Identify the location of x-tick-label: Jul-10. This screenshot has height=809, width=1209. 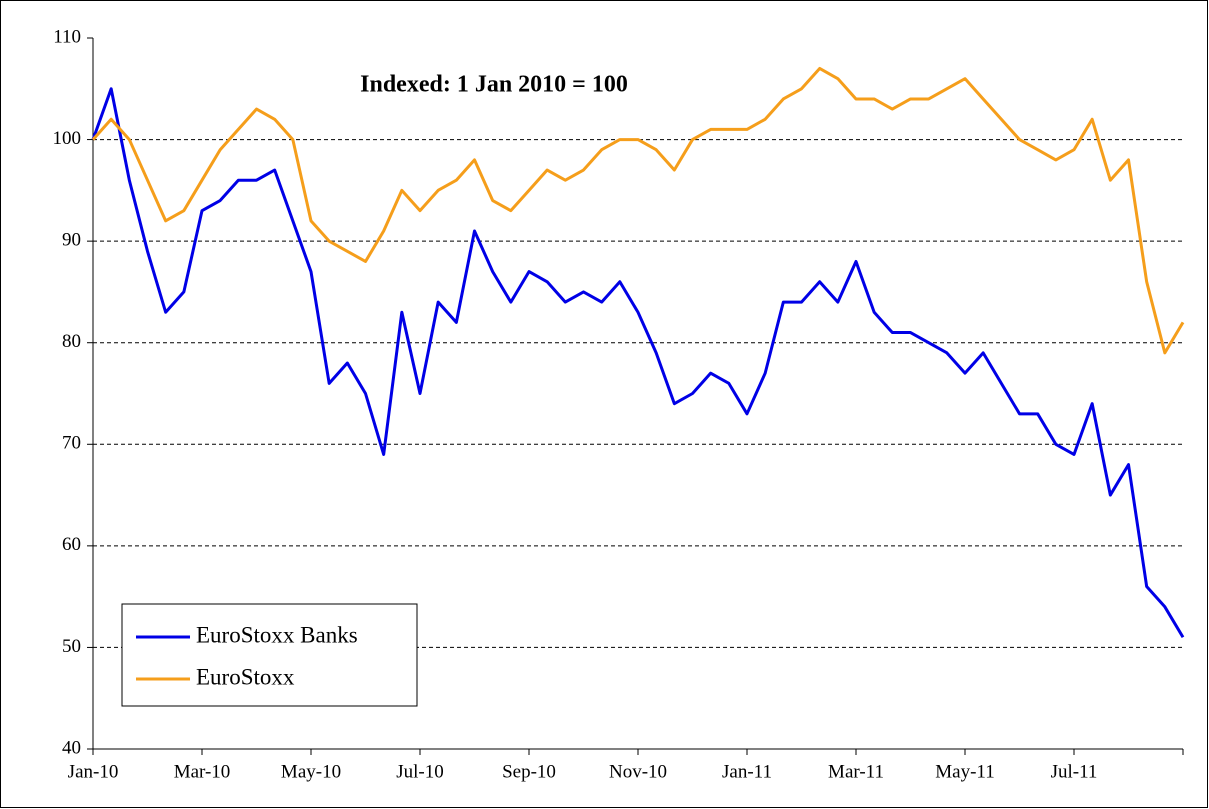
(420, 771).